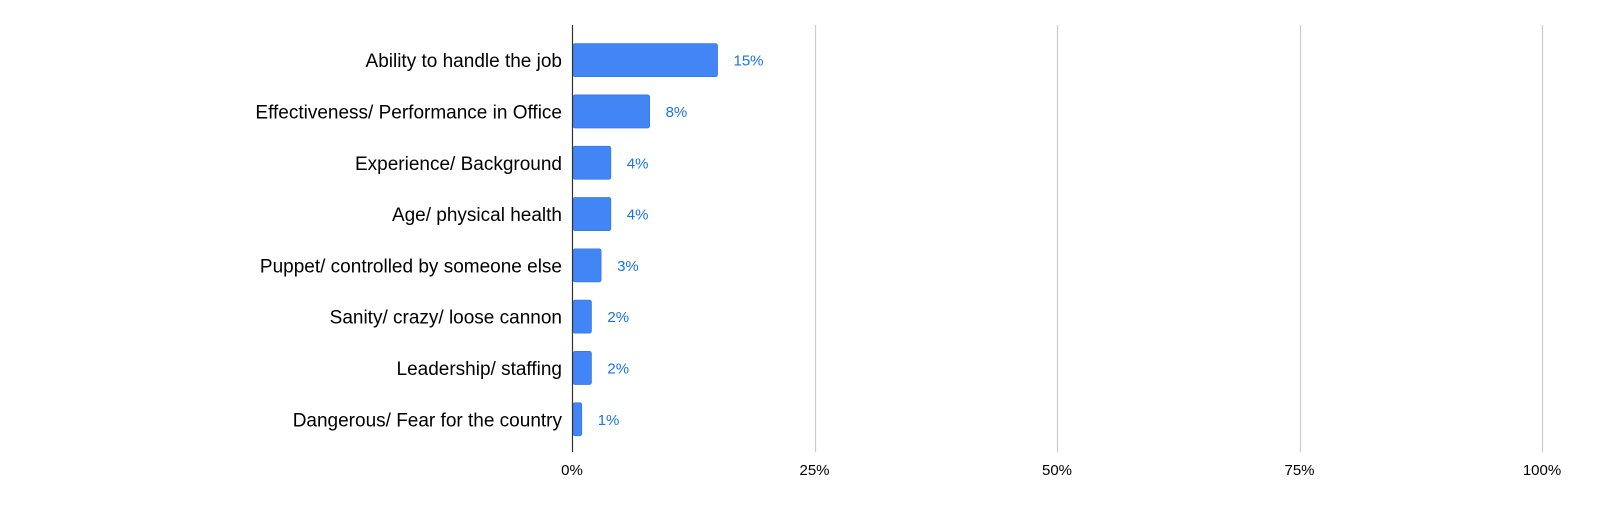 Image resolution: width=1600 pixels, height=513 pixels. I want to click on value-label-2: 4%, so click(638, 163).